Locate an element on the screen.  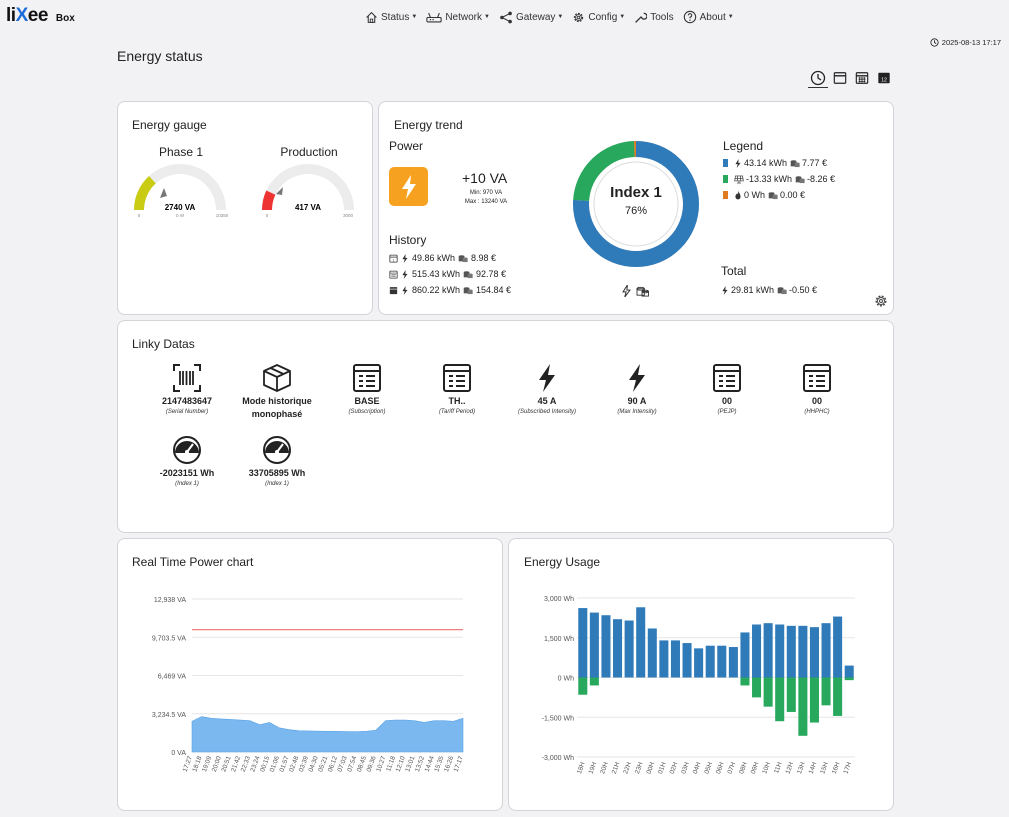
gauge-production-fill is located at coordinates (269, 200).